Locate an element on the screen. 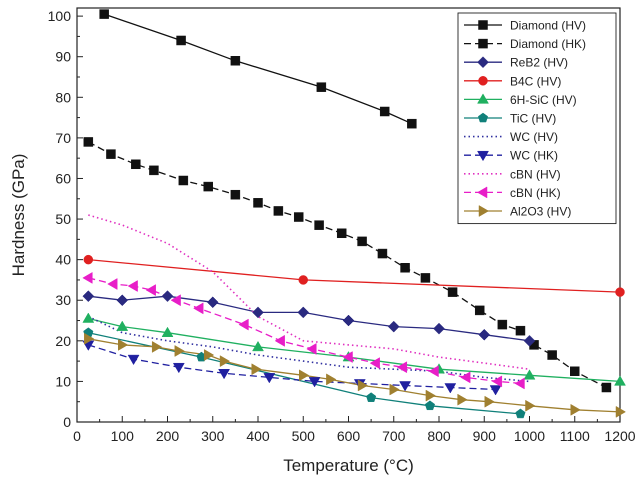 The image size is (641, 485). legend-label: 6H-SiC (HV) is located at coordinates (543, 100).